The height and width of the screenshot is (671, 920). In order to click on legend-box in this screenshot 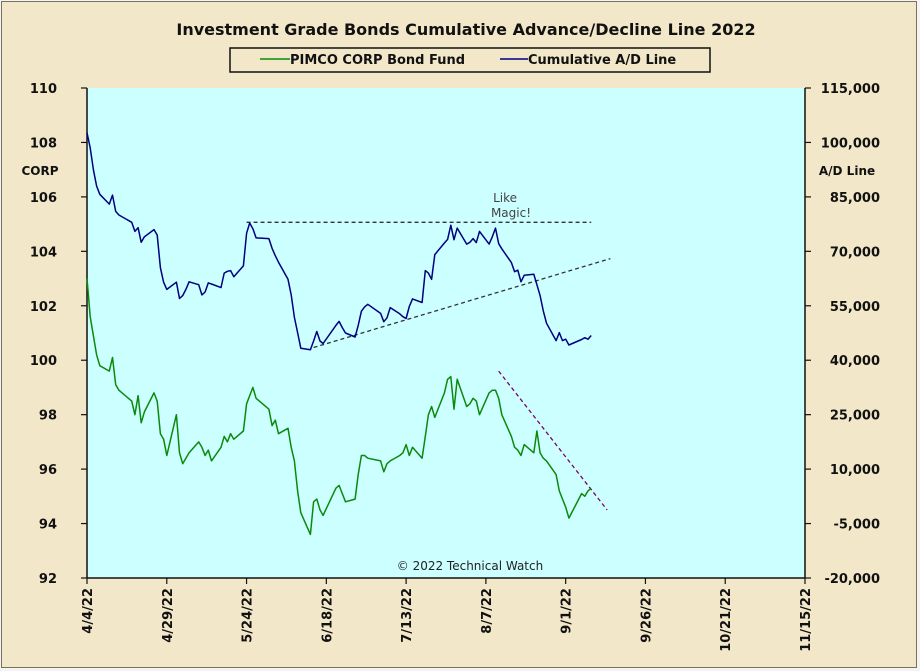, I will do `click(470, 60)`.